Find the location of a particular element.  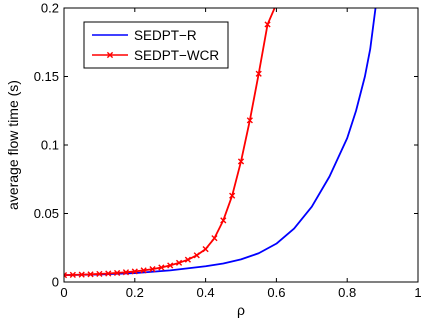

legend-x-marker is located at coordinates (110, 55).